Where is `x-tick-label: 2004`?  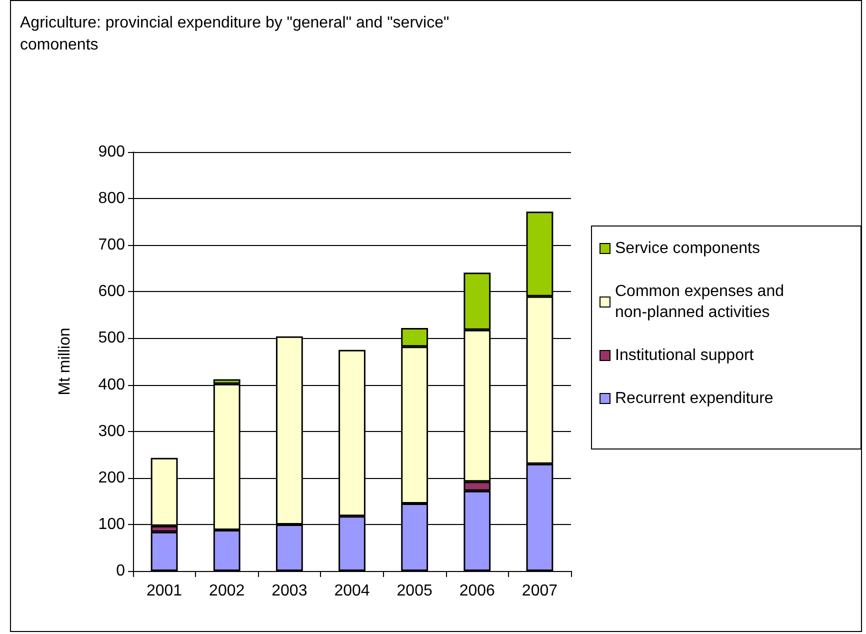 x-tick-label: 2004 is located at coordinates (352, 591).